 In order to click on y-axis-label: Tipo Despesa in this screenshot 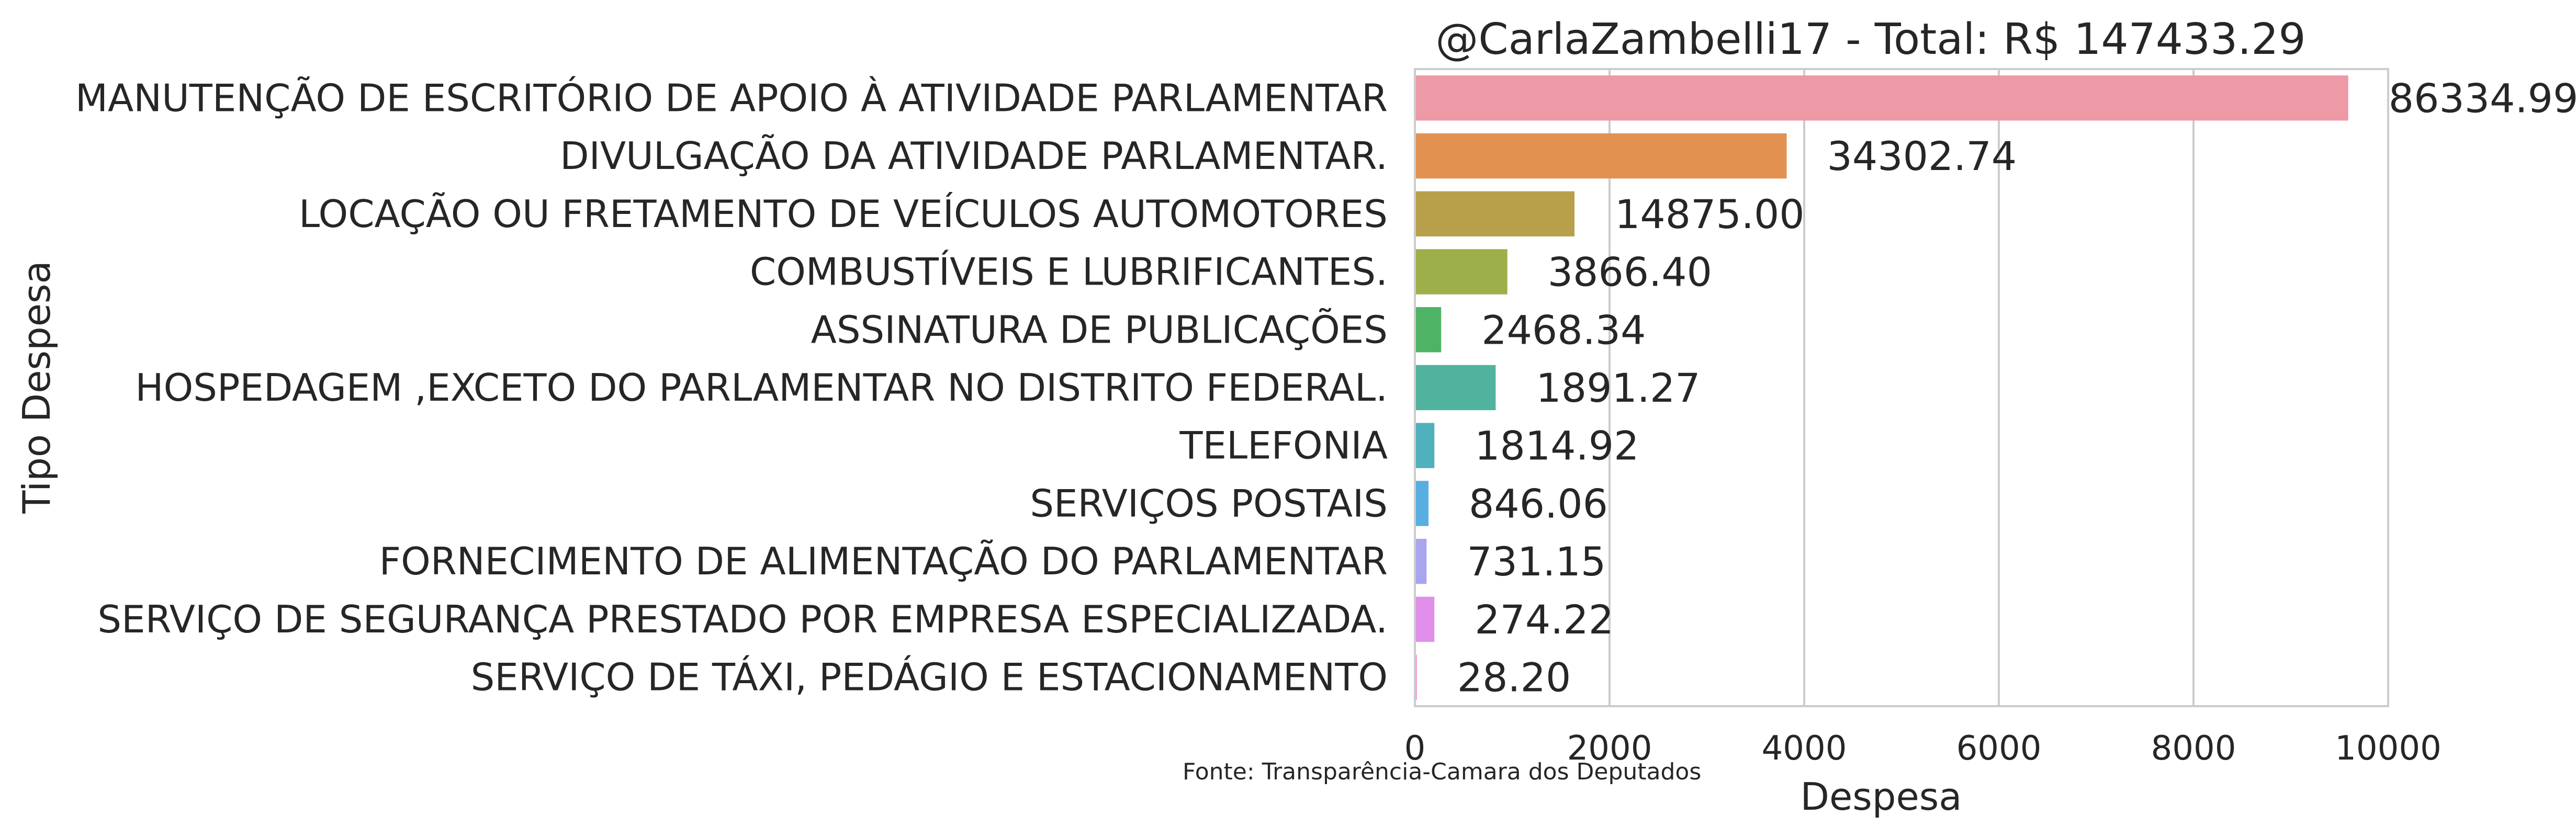, I will do `click(37, 387)`.